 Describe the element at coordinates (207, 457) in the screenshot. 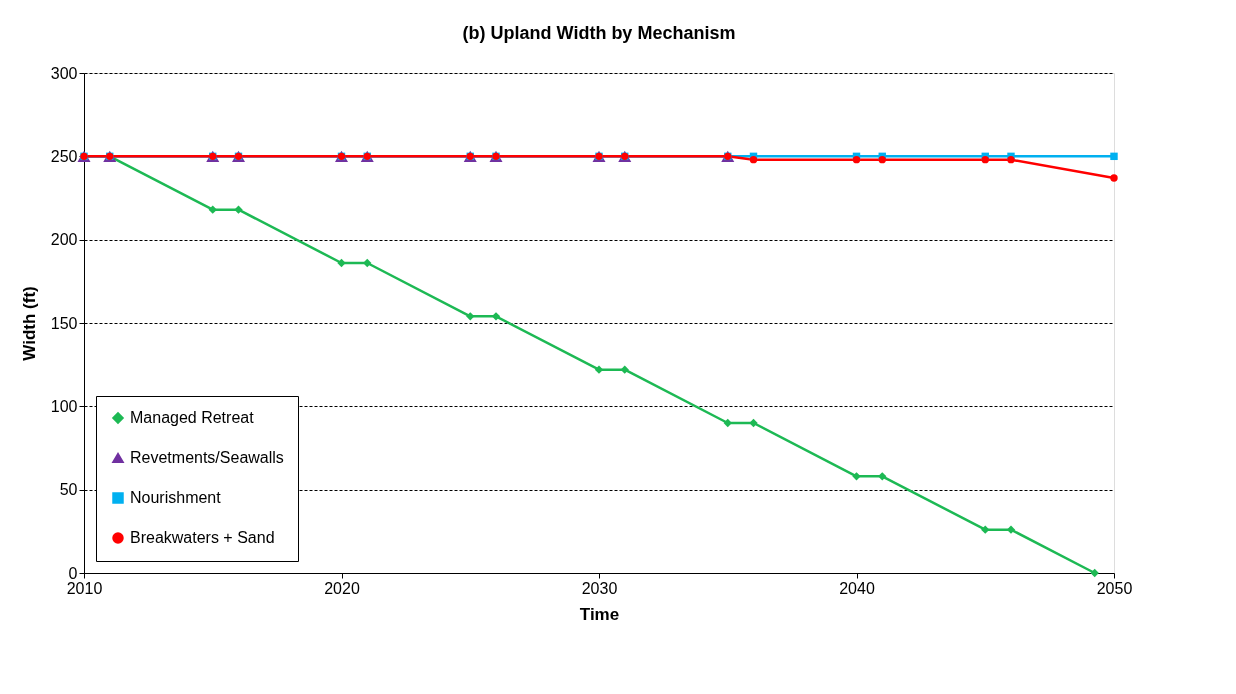

I see `legend-label: Revetments/Seawalls` at that location.